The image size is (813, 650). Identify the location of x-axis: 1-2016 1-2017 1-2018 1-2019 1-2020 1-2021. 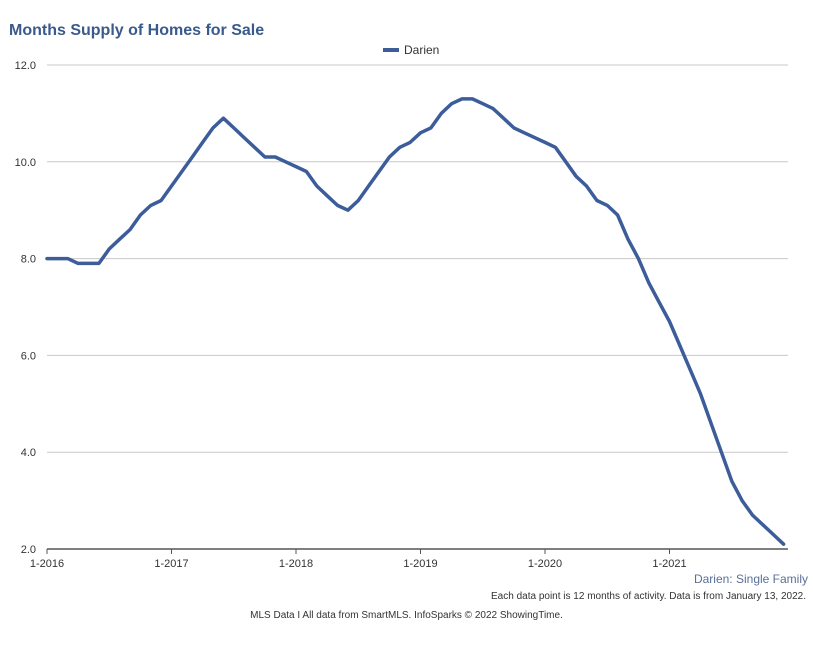
(409, 559).